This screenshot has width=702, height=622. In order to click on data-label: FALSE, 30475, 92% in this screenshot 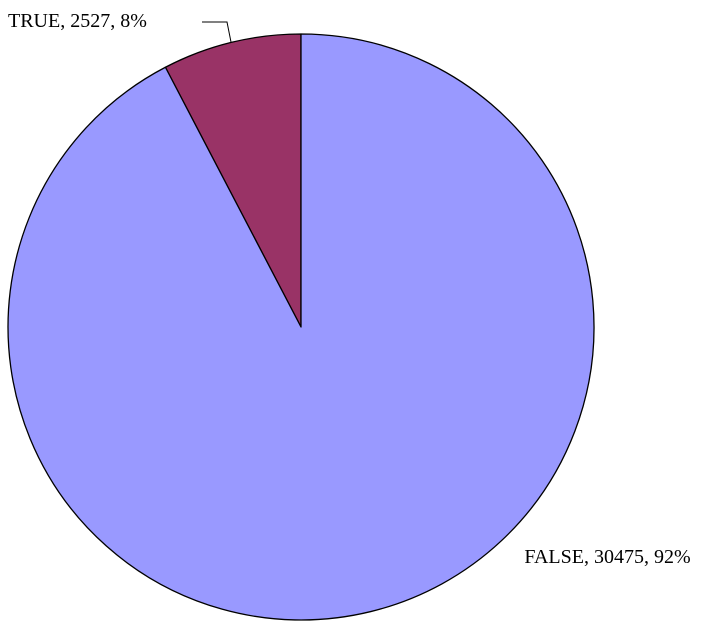, I will do `click(607, 557)`.